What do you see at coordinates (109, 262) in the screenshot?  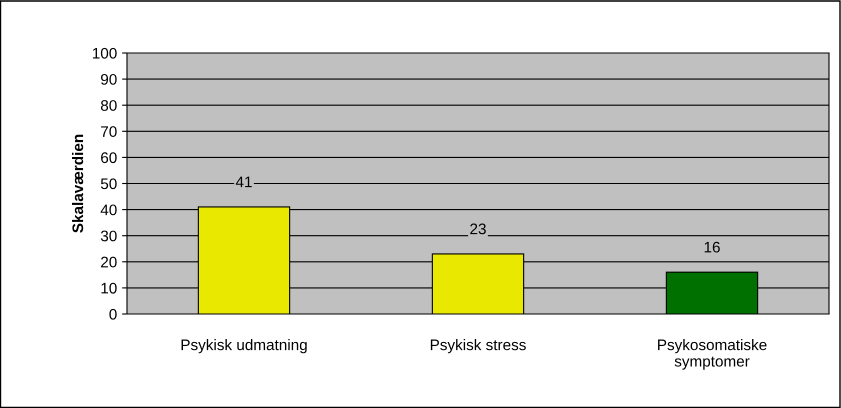 I see `y-tick-label: 20` at bounding box center [109, 262].